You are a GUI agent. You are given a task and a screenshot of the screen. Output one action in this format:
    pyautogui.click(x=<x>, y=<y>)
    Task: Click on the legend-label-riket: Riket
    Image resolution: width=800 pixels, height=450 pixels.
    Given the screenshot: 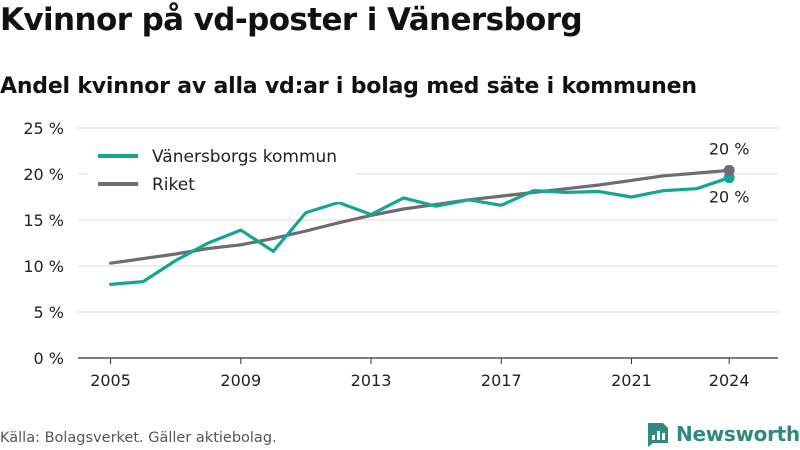 What is the action you would take?
    pyautogui.click(x=173, y=185)
    